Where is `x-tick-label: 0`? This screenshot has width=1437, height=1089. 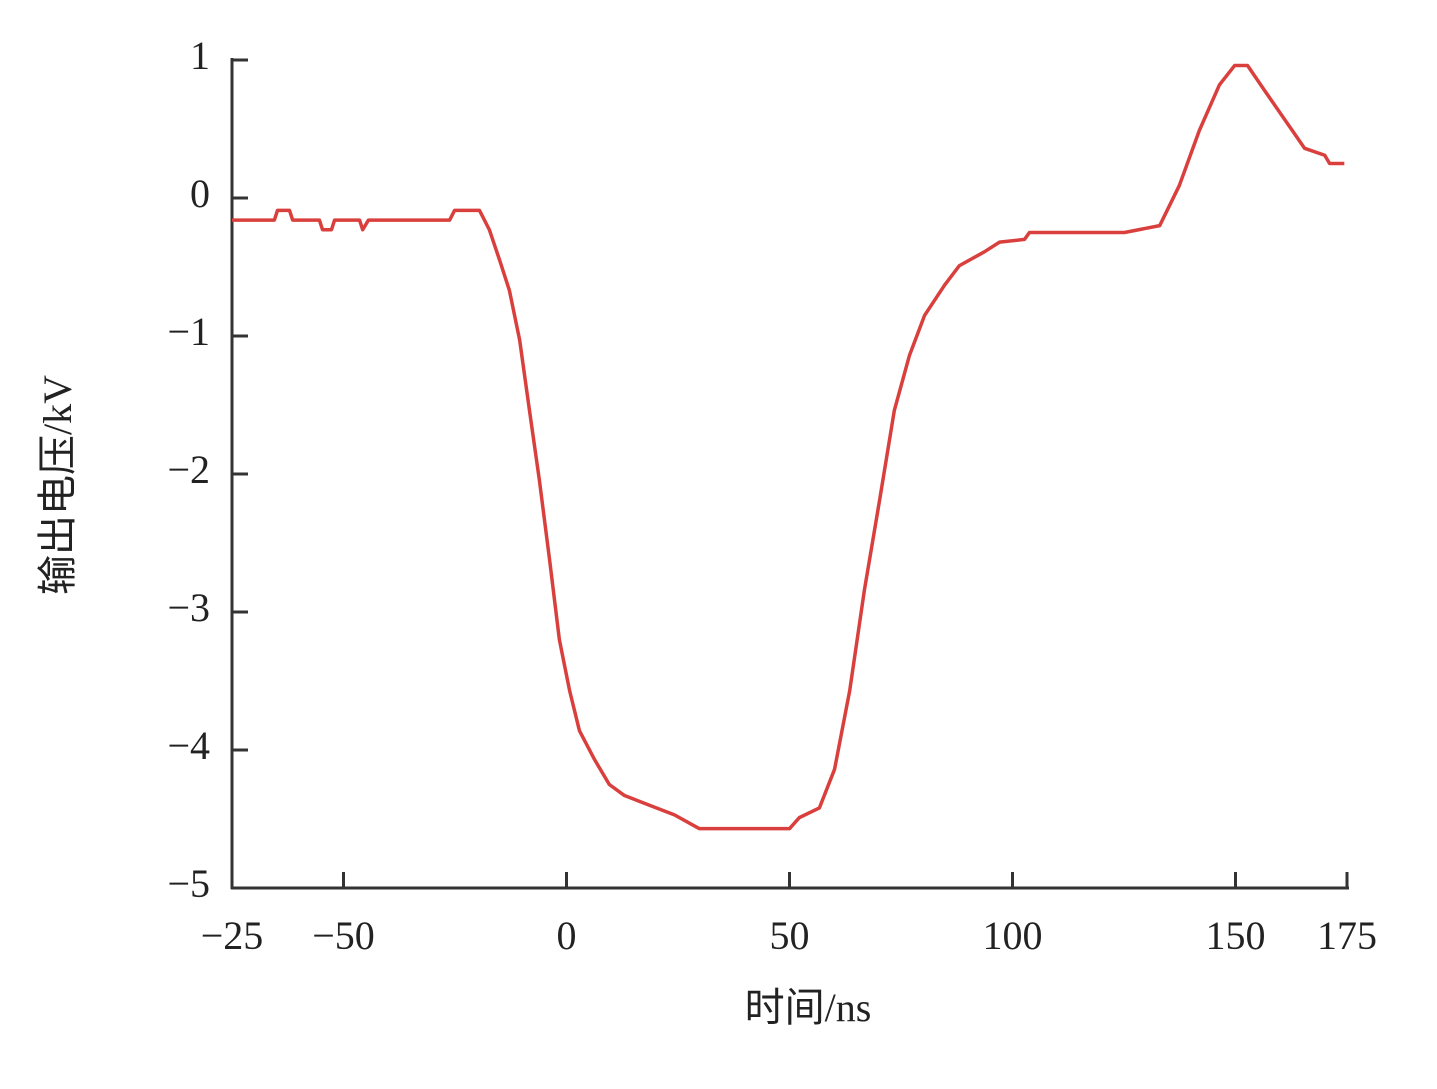 x-tick-label: 0 is located at coordinates (567, 935).